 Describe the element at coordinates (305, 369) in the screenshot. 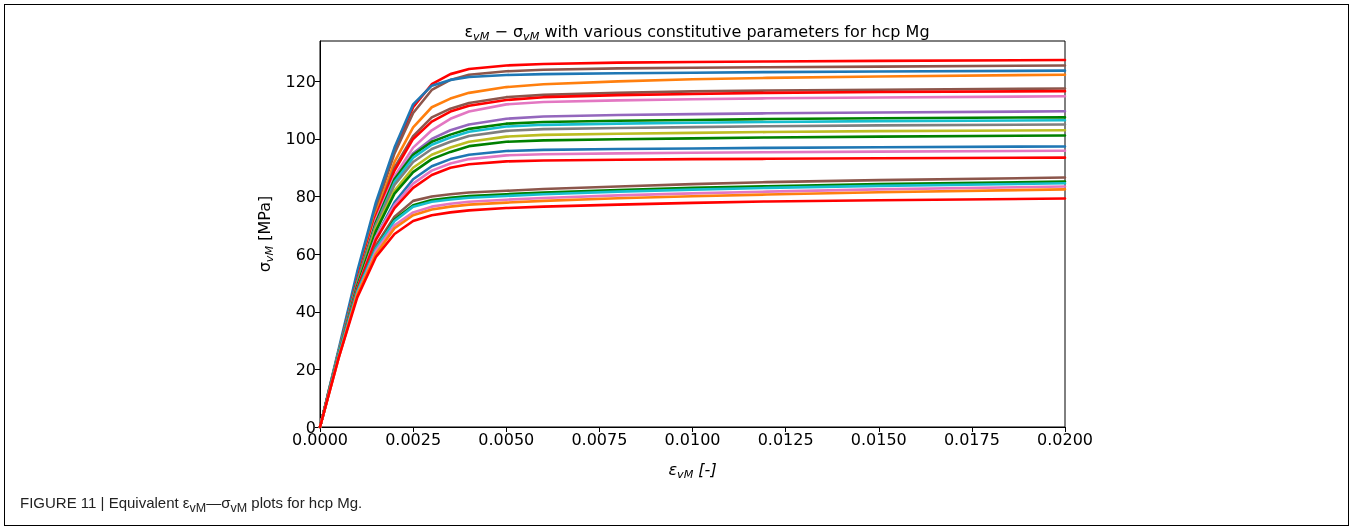

I see `y-tick-label: 20` at that location.